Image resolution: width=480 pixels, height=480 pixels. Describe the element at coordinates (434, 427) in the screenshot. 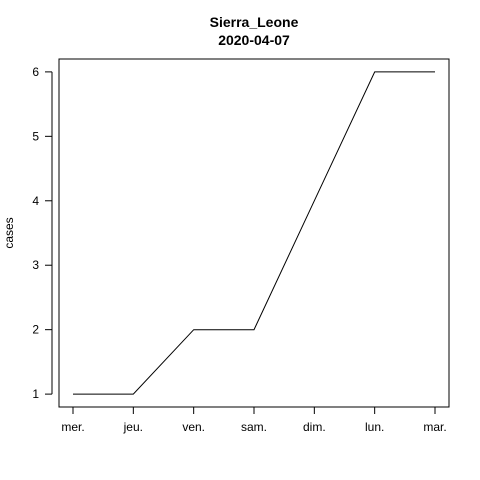

I see `x-tick-label: mar.` at that location.